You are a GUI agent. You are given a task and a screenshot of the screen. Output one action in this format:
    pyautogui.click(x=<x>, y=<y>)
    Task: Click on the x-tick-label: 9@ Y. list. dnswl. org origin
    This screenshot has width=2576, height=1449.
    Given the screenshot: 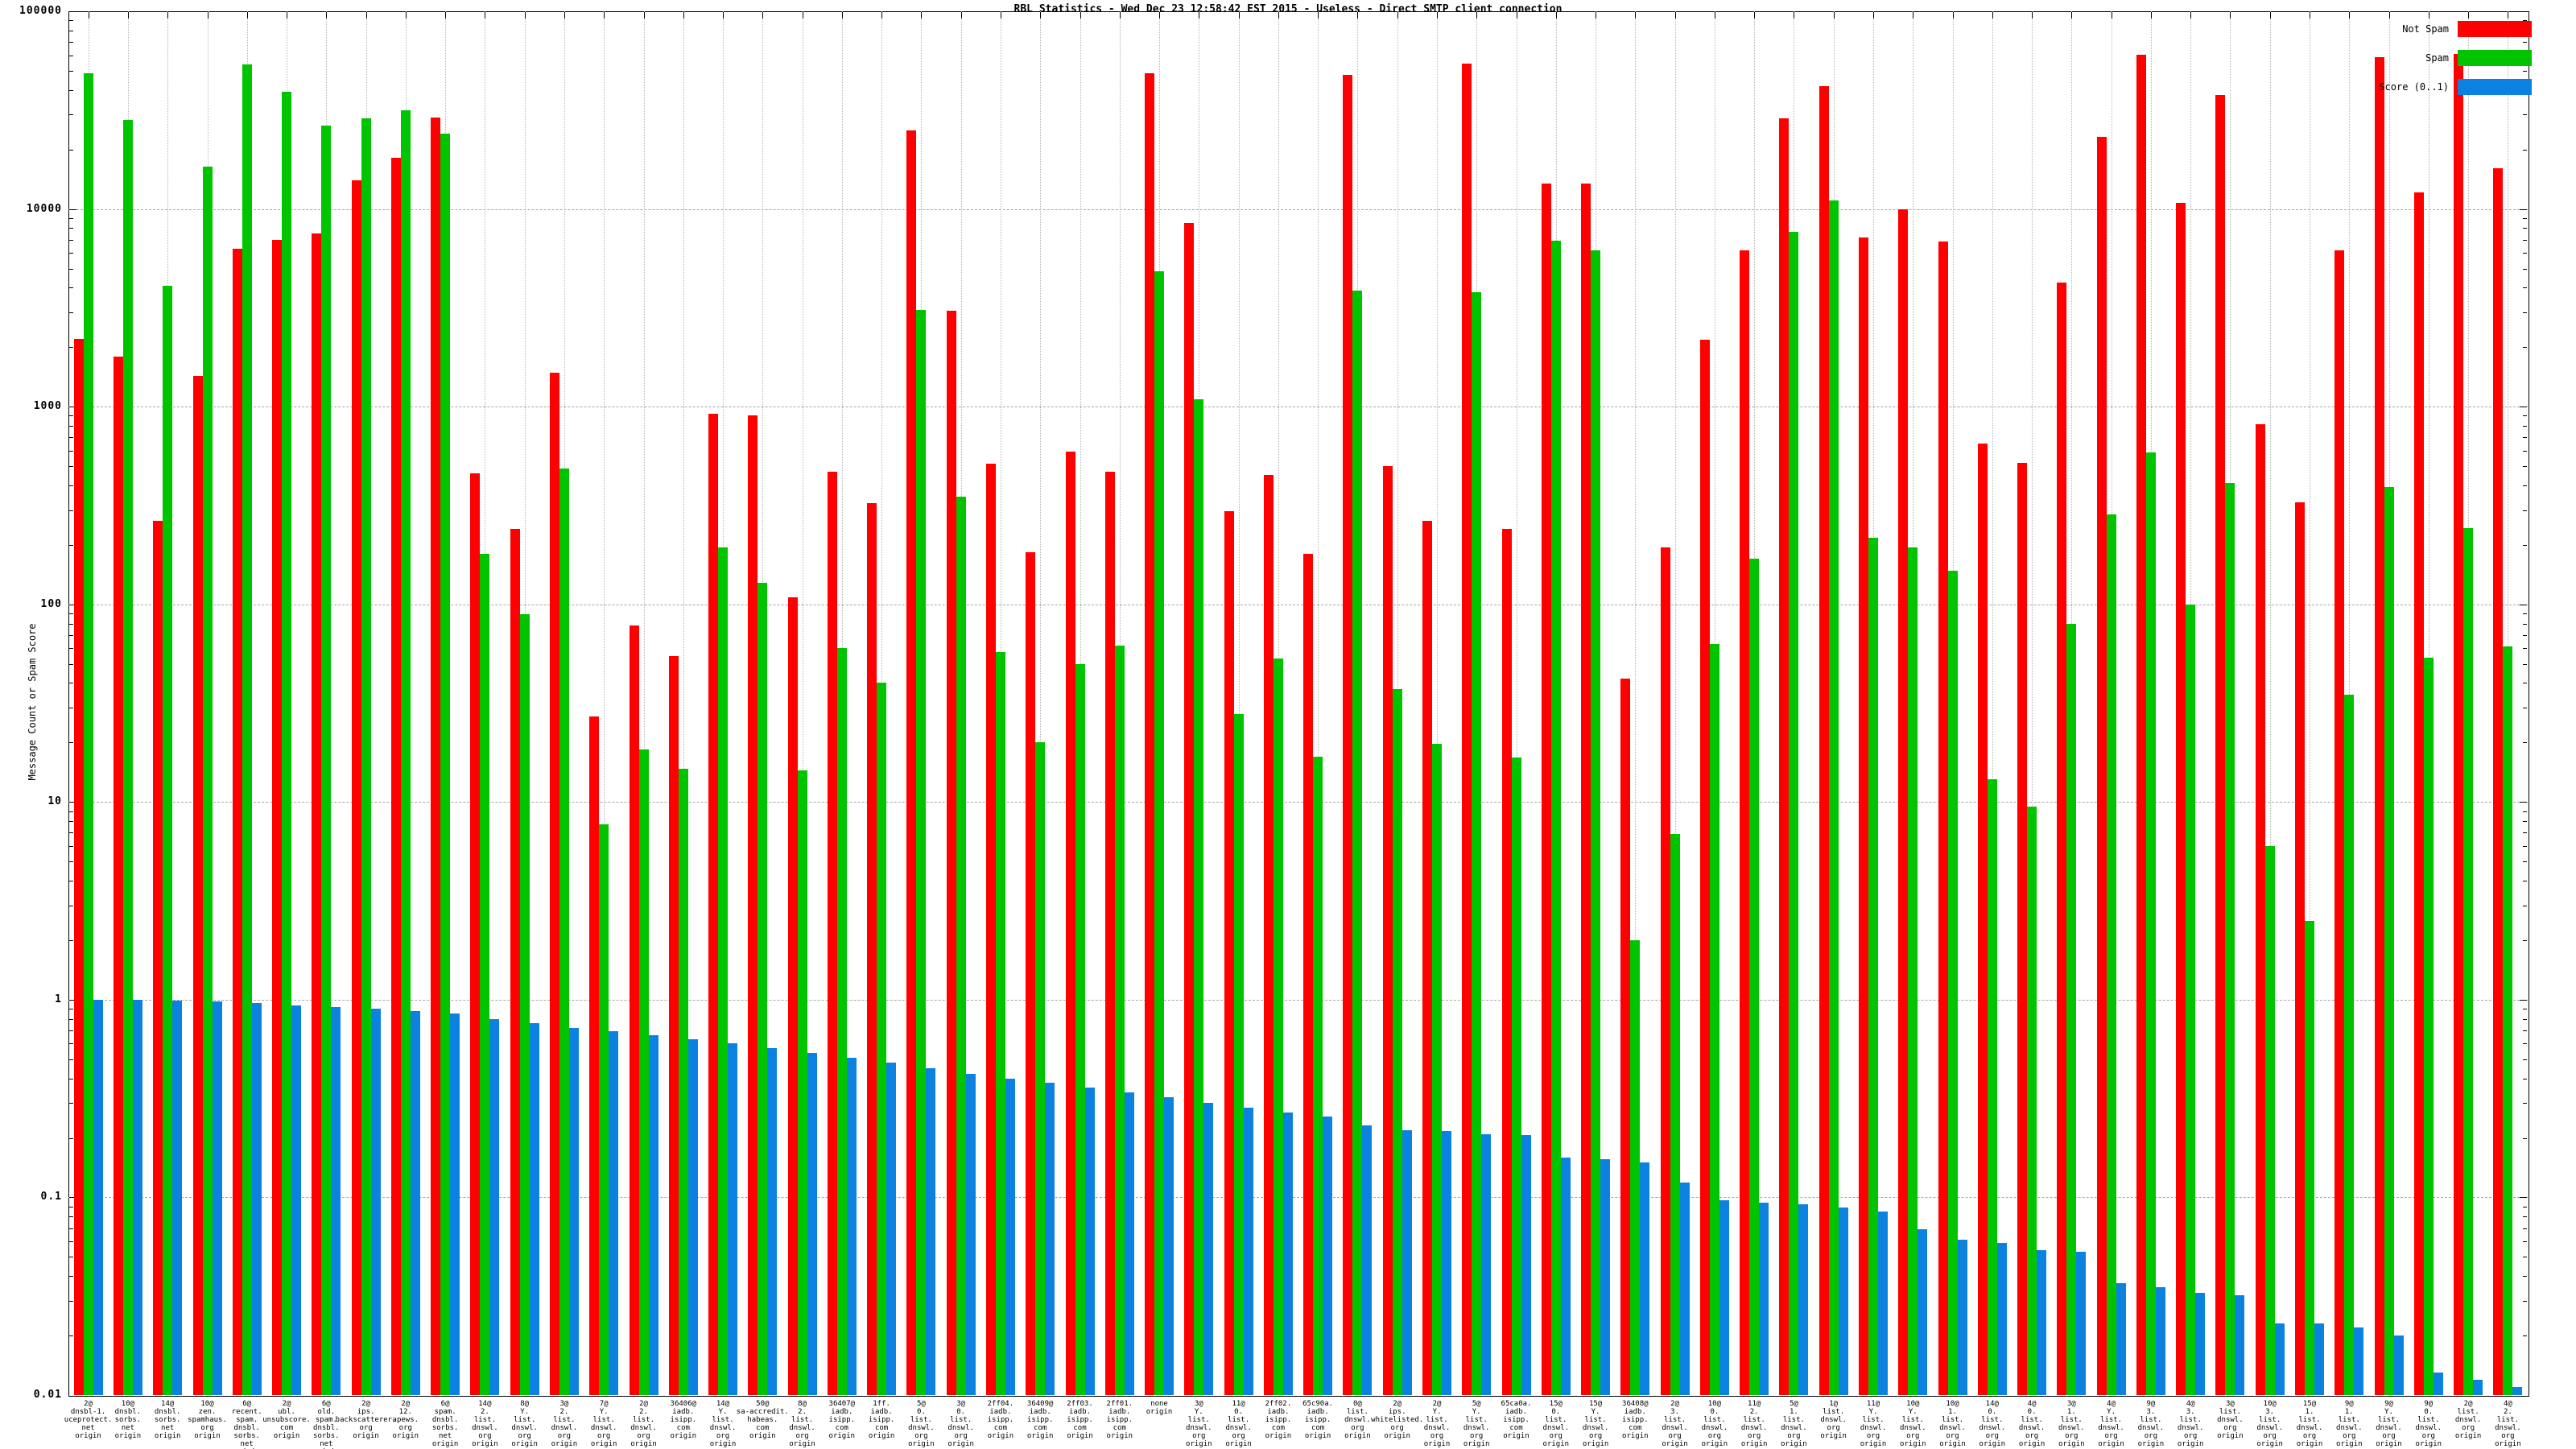 What is the action you would take?
    pyautogui.click(x=2389, y=1424)
    